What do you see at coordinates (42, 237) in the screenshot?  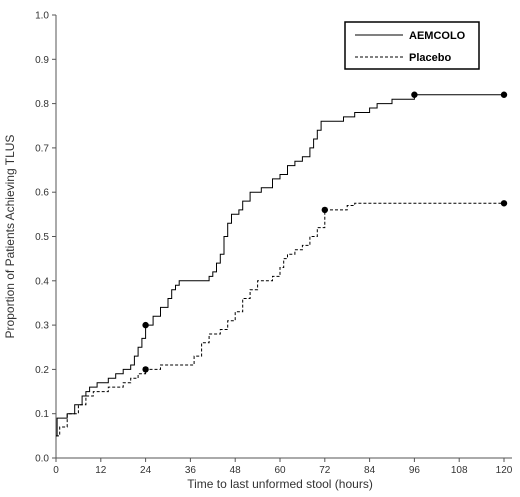 I see `y-tick-label: 0.5` at bounding box center [42, 237].